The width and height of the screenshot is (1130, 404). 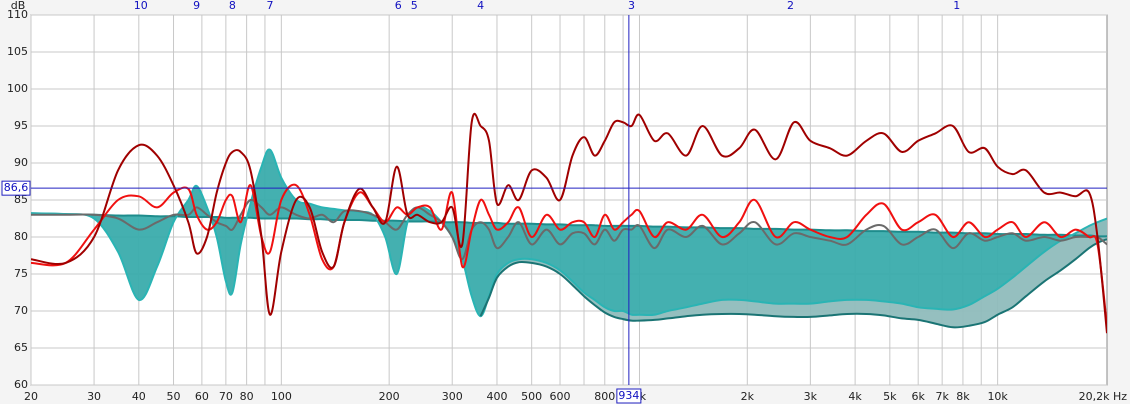 I want to click on filter-marker: 3, so click(x=631, y=6).